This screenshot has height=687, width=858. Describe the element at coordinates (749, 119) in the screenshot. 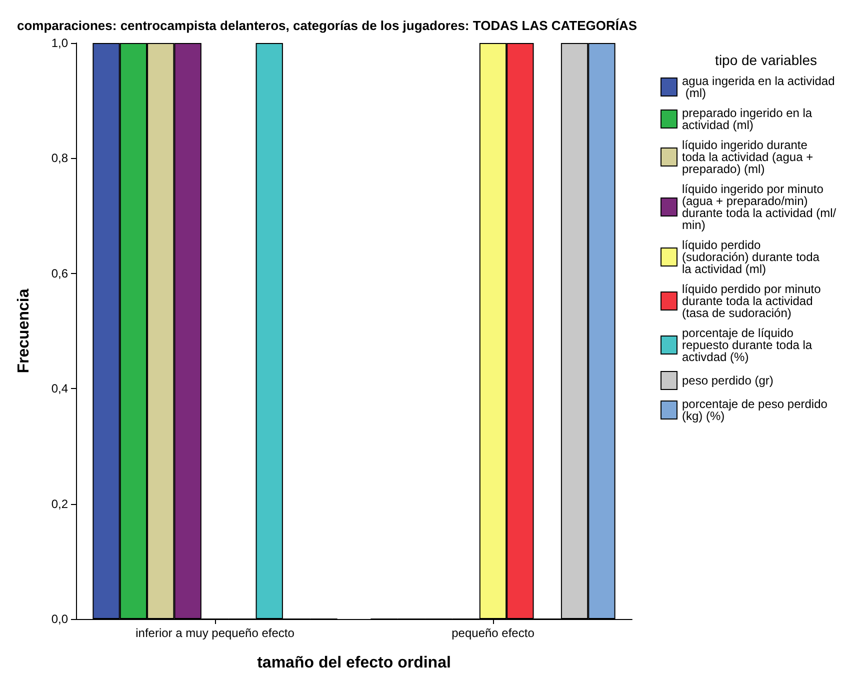

I see `legend-label: preparado ingerido en la actividad (ml)` at that location.